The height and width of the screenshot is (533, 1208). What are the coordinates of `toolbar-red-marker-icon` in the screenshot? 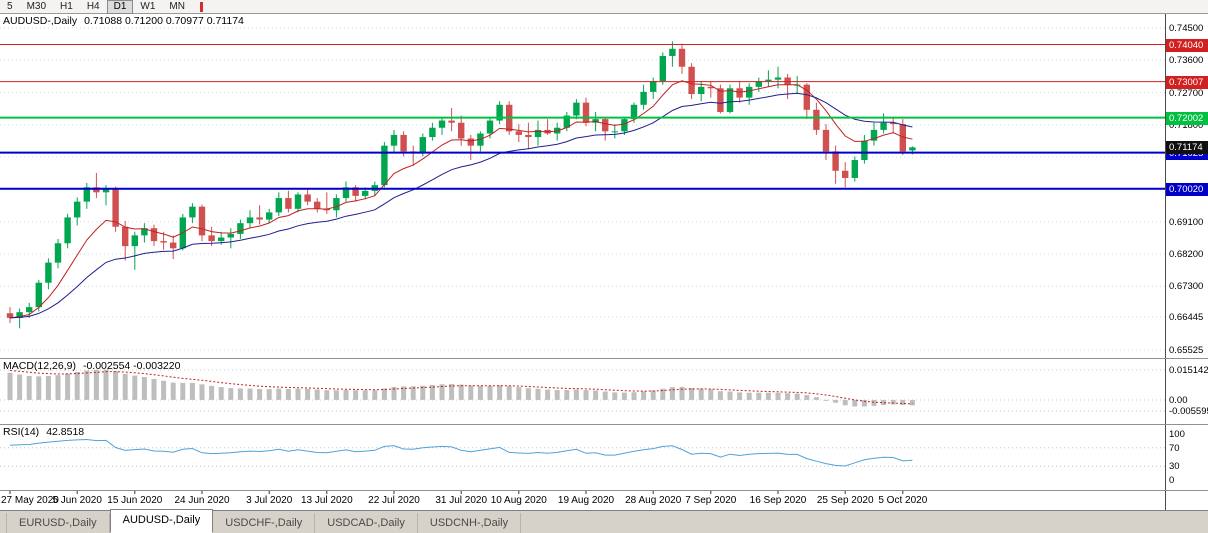 It's located at (201, 6).